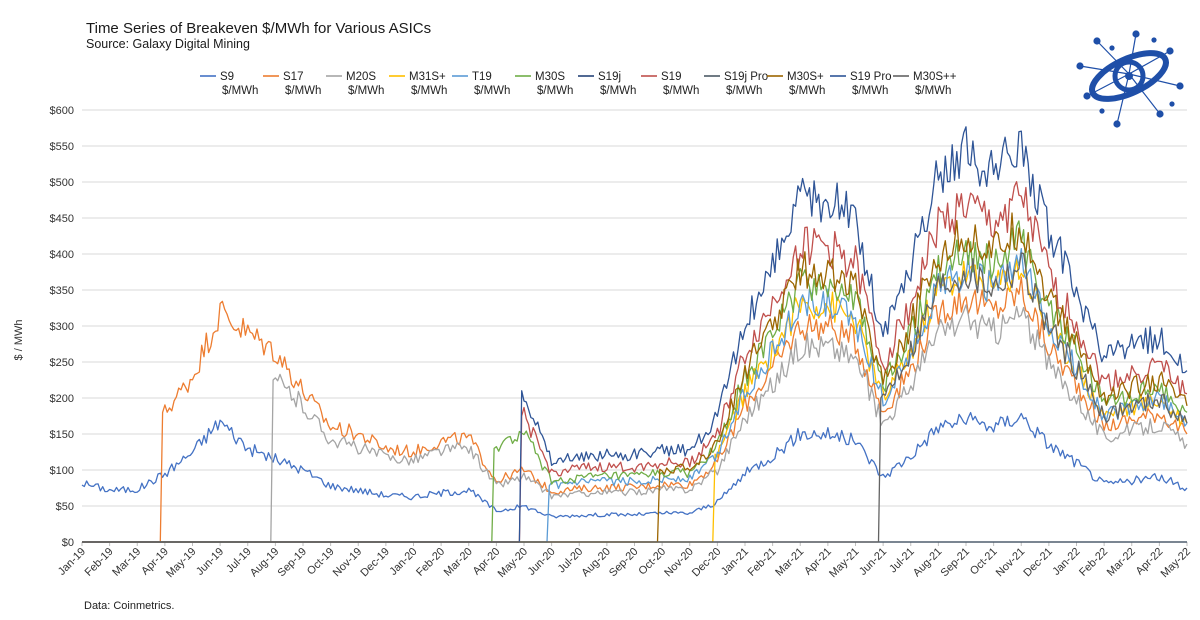  I want to click on x-tick-label: Sep-21, so click(956, 563).